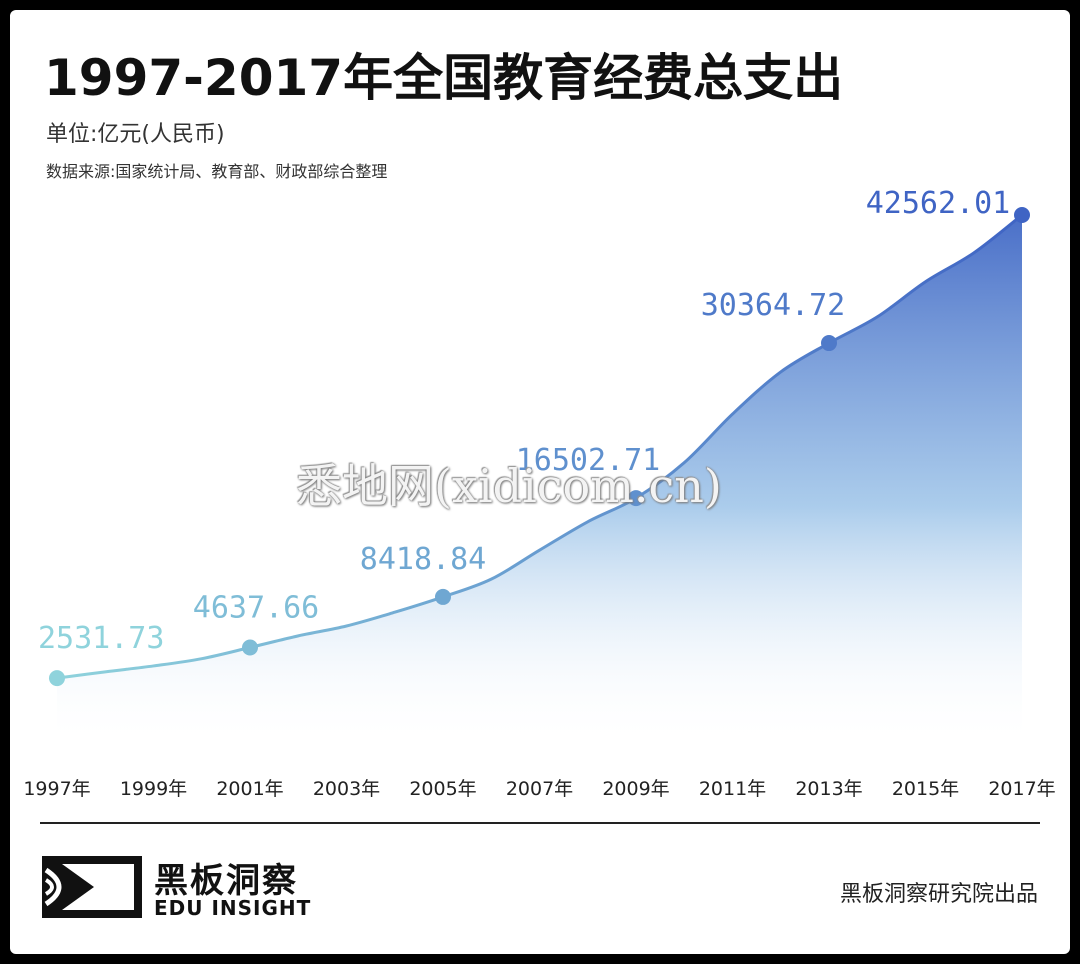 The width and height of the screenshot is (1080, 964). I want to click on x-tick-label: 1999年, so click(153, 789).